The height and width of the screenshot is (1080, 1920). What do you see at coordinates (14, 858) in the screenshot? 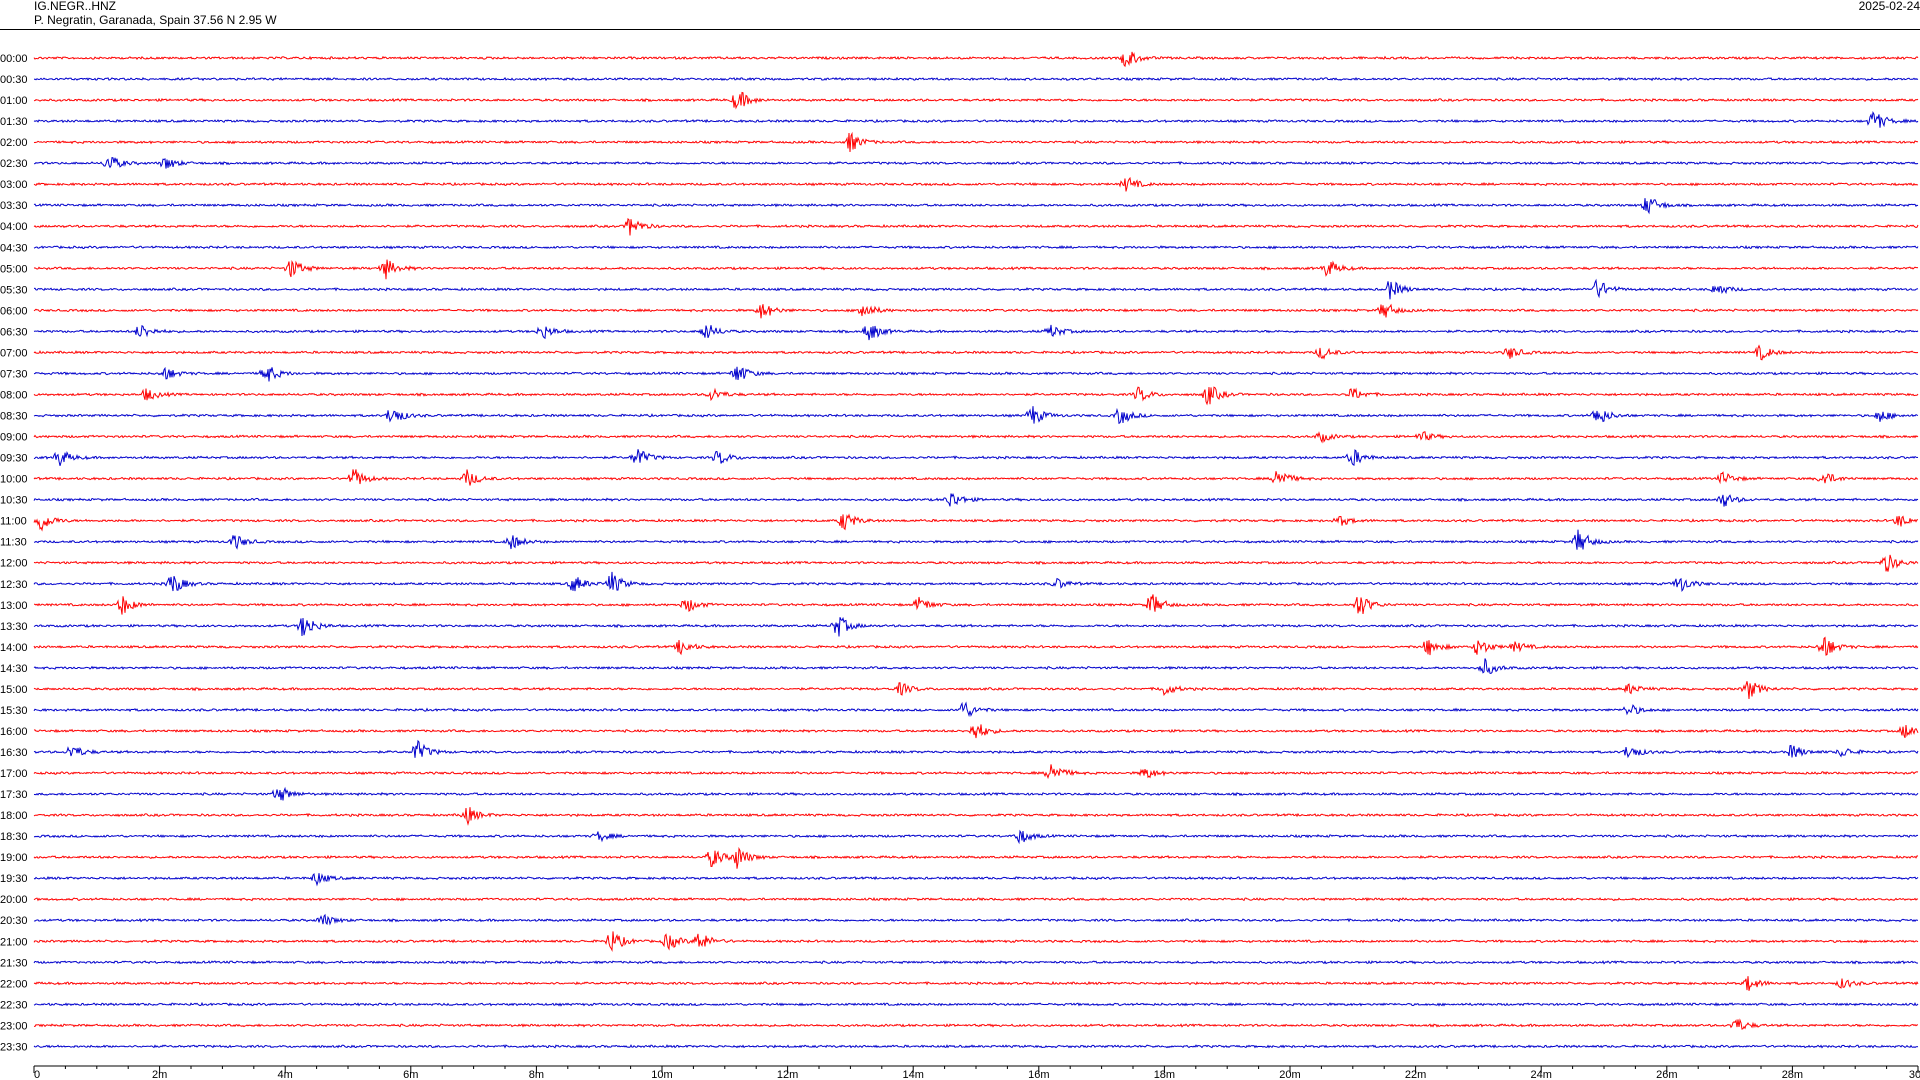
I see `row-time-label: 19:00` at bounding box center [14, 858].